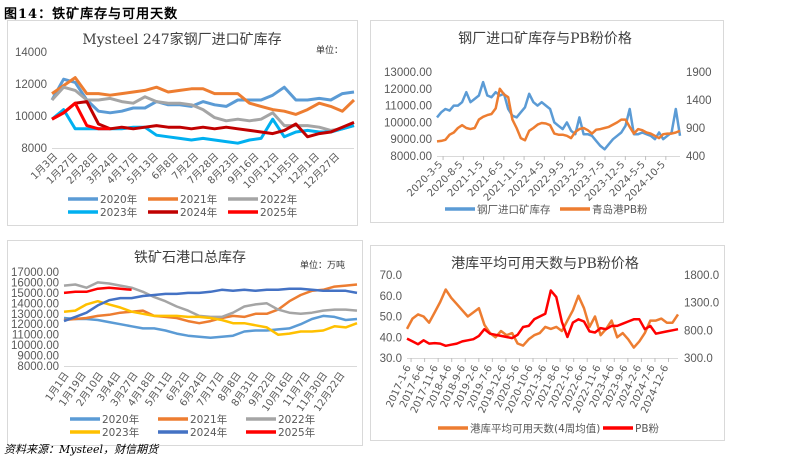 The width and height of the screenshot is (793, 457). I want to click on unit-label: 单位：万吨, so click(322, 265).